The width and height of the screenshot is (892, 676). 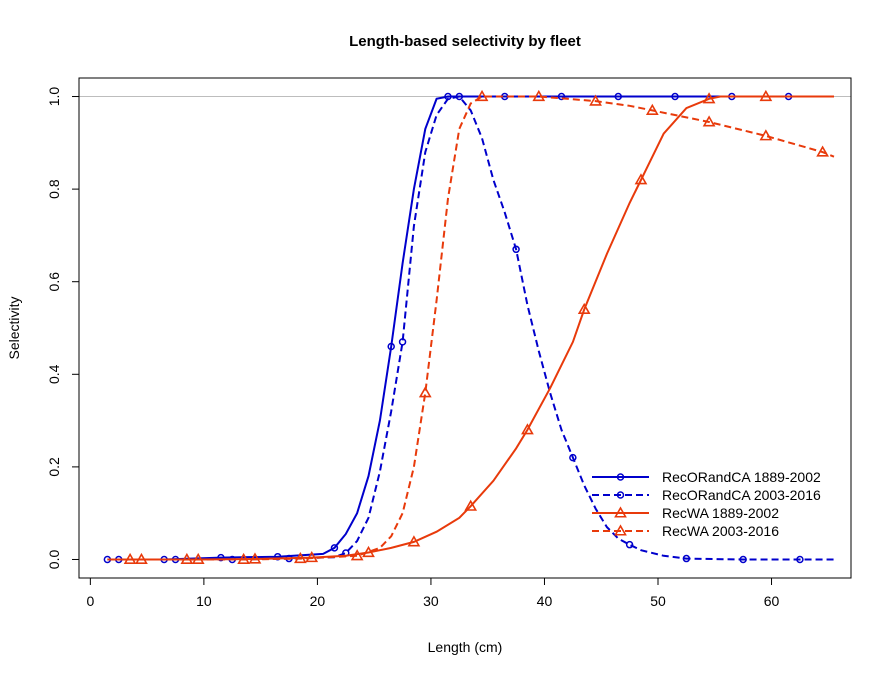 What do you see at coordinates (54, 374) in the screenshot?
I see `y-tick-label: 0.4` at bounding box center [54, 374].